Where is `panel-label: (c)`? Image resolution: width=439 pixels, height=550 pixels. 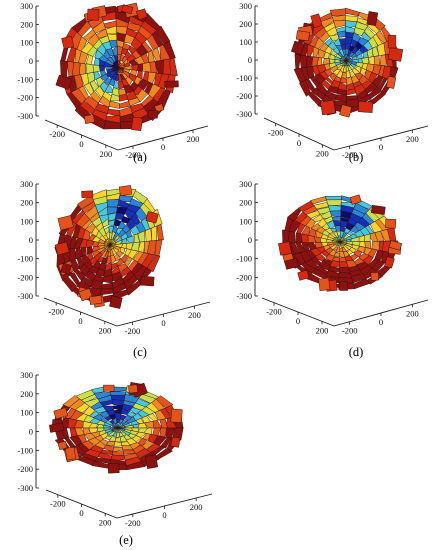 panel-label: (c) is located at coordinates (140, 352).